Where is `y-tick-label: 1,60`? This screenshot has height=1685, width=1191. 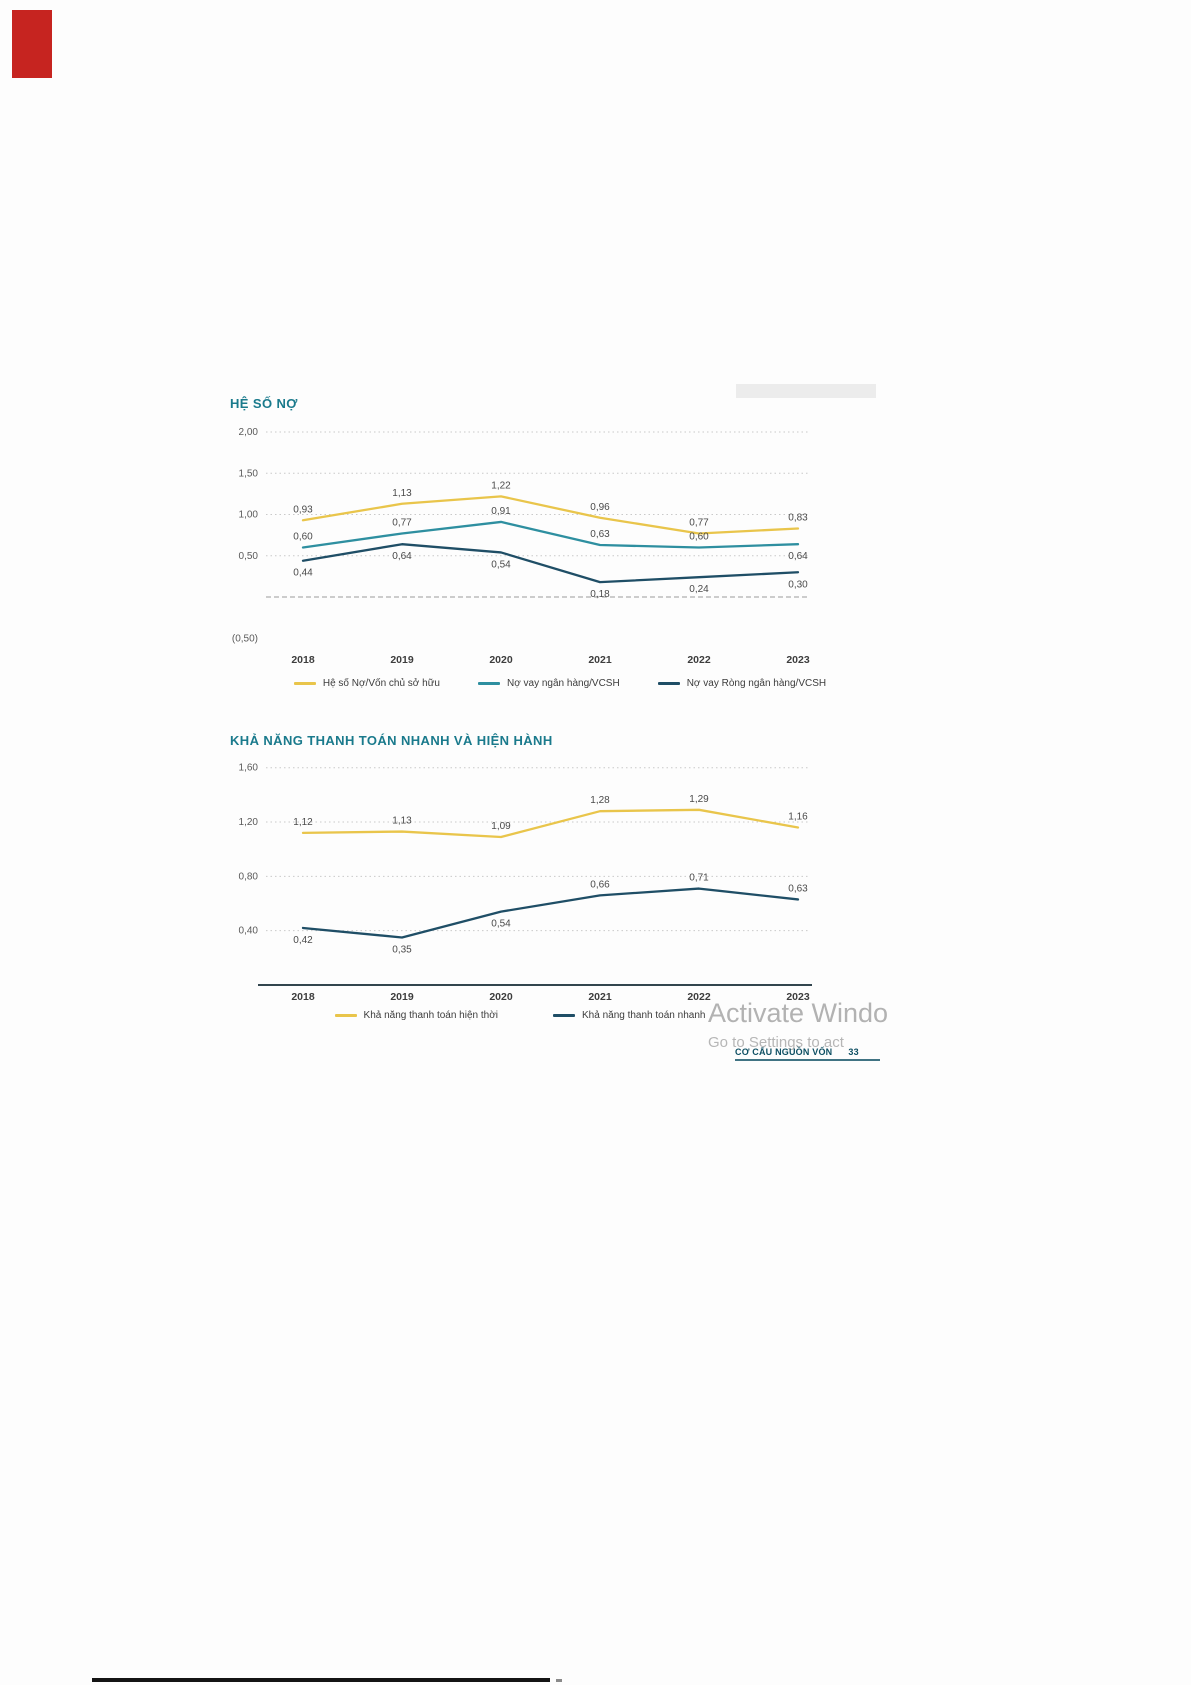 y-tick-label: 1,60 is located at coordinates (249, 768).